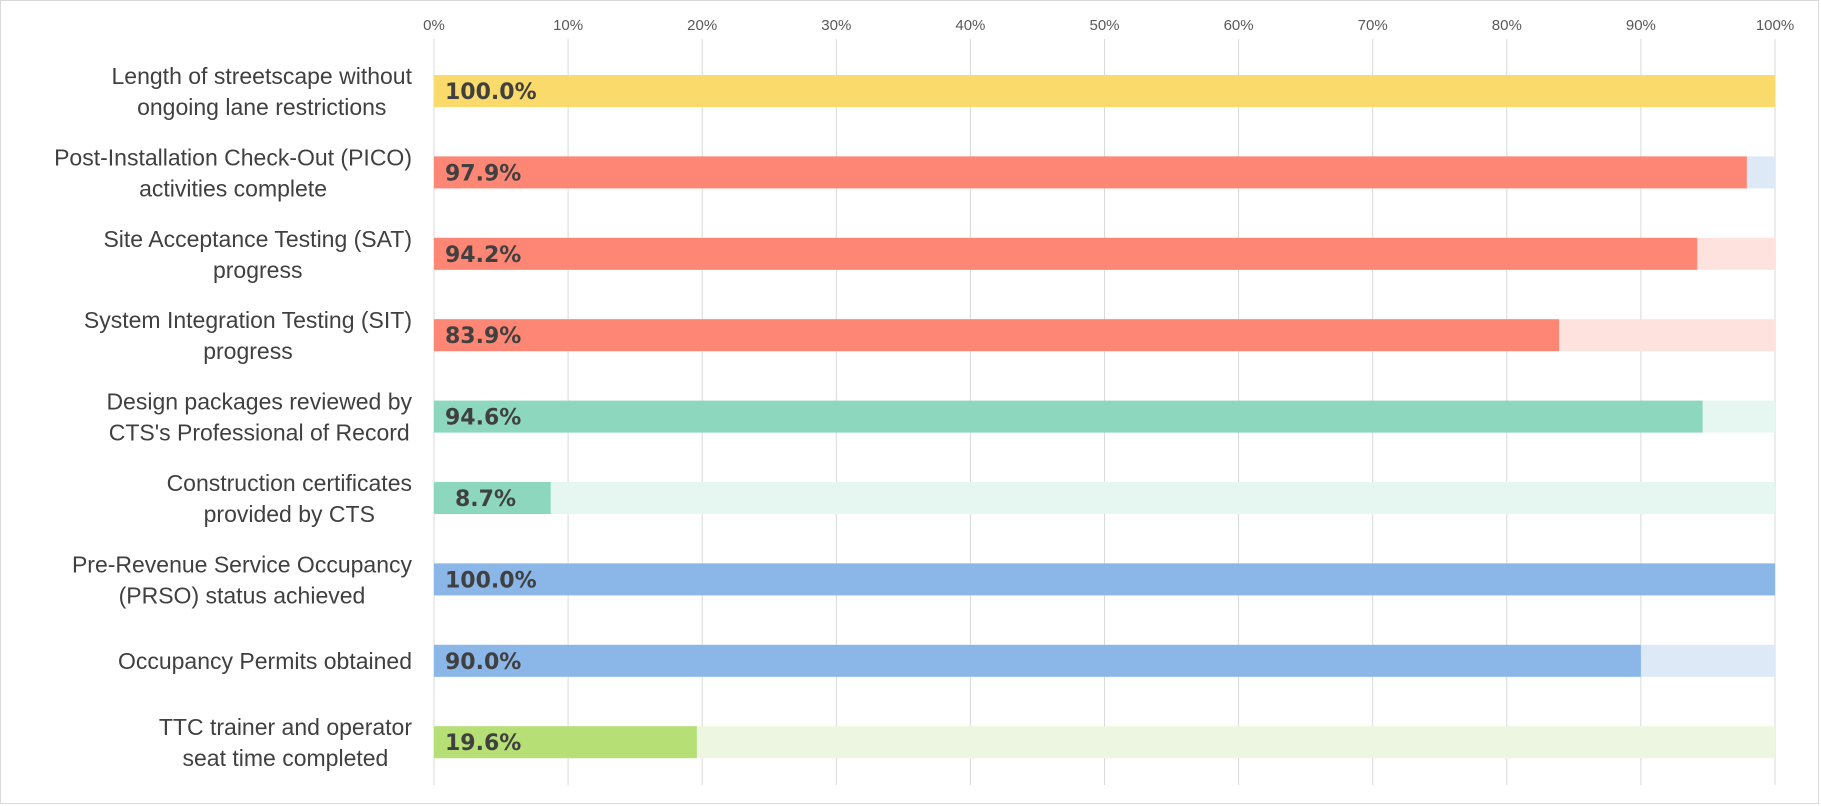 This screenshot has width=1821, height=806. What do you see at coordinates (1239, 25) in the screenshot?
I see `x-tick-label: 60%` at bounding box center [1239, 25].